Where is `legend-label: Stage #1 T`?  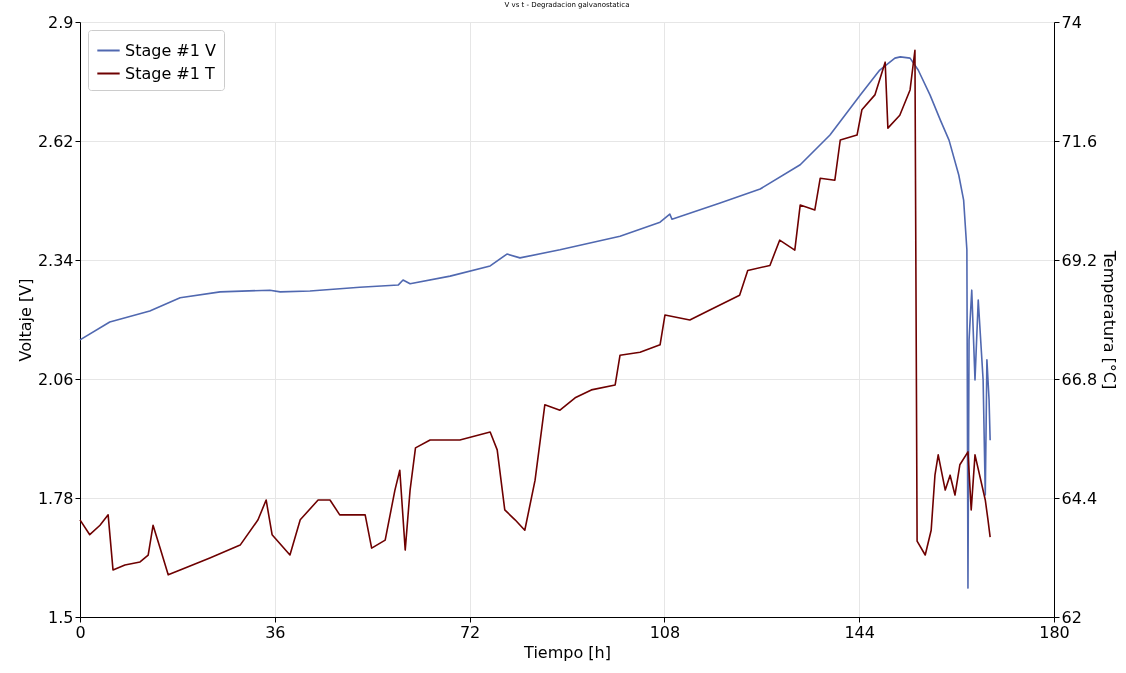 legend-label: Stage #1 T is located at coordinates (170, 73).